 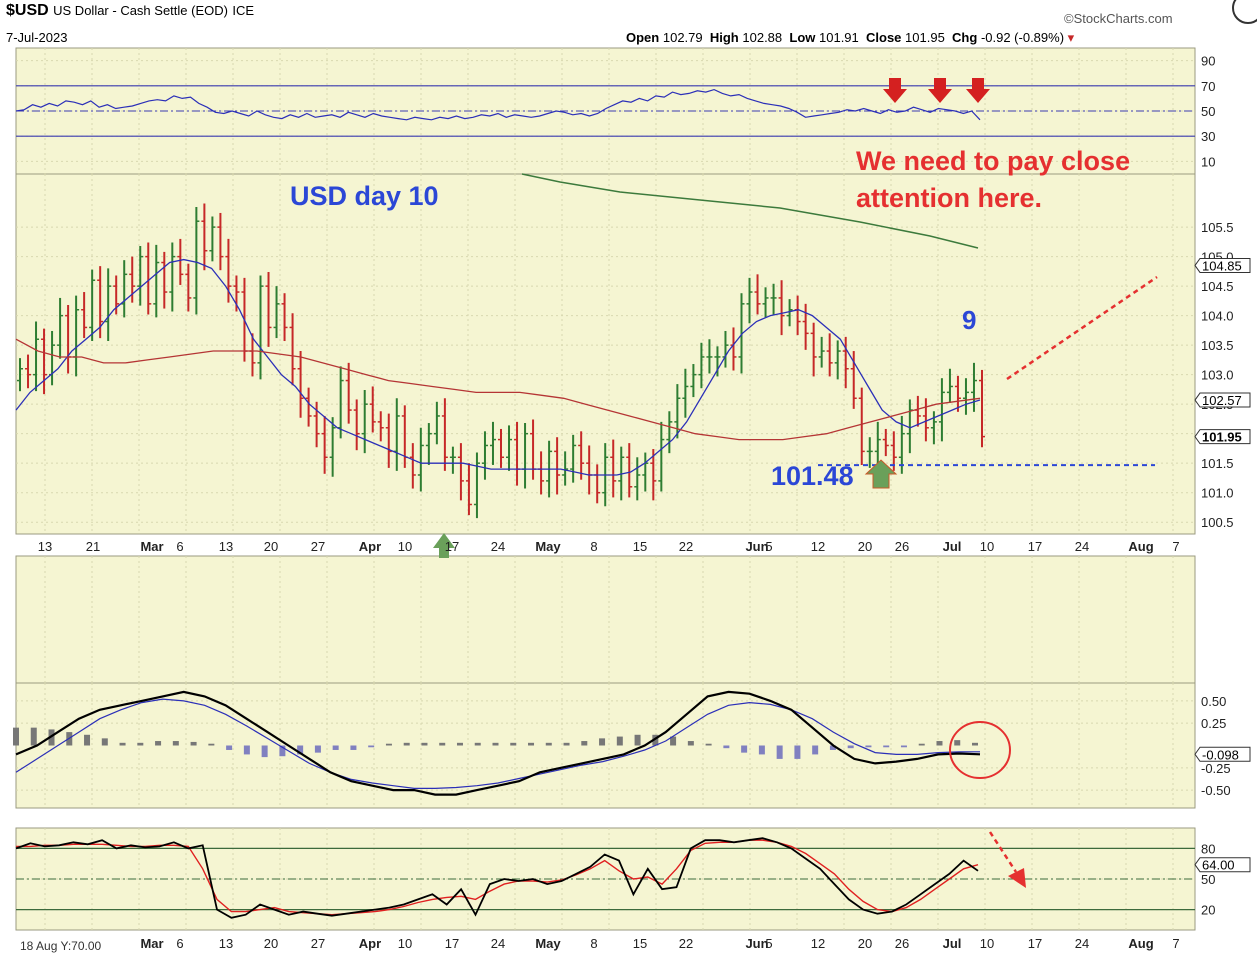 What do you see at coordinates (895, 90) in the screenshot?
I see `red-down-arrow-icon` at bounding box center [895, 90].